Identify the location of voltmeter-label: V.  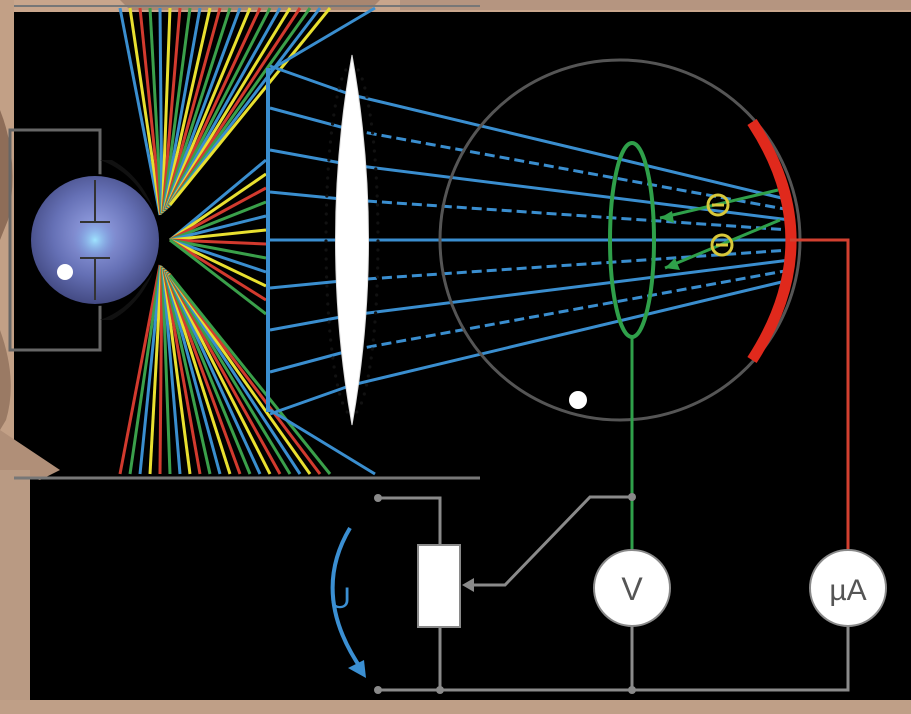
(632, 589).